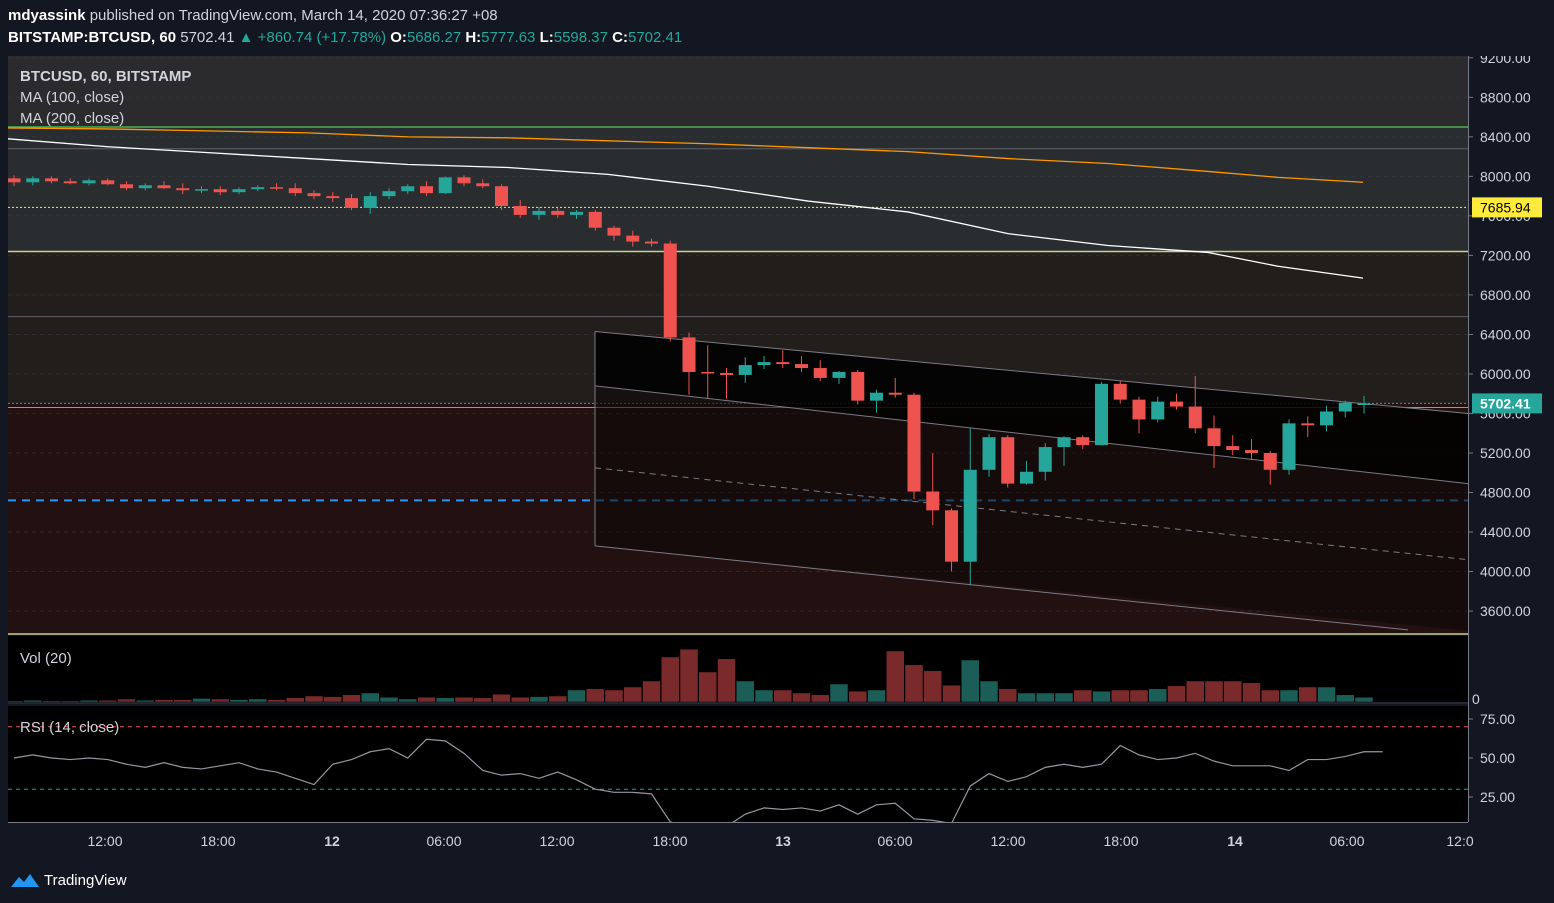 Image resolution: width=1554 pixels, height=903 pixels. What do you see at coordinates (738, 189) in the screenshot?
I see `resistance-zone` at bounding box center [738, 189].